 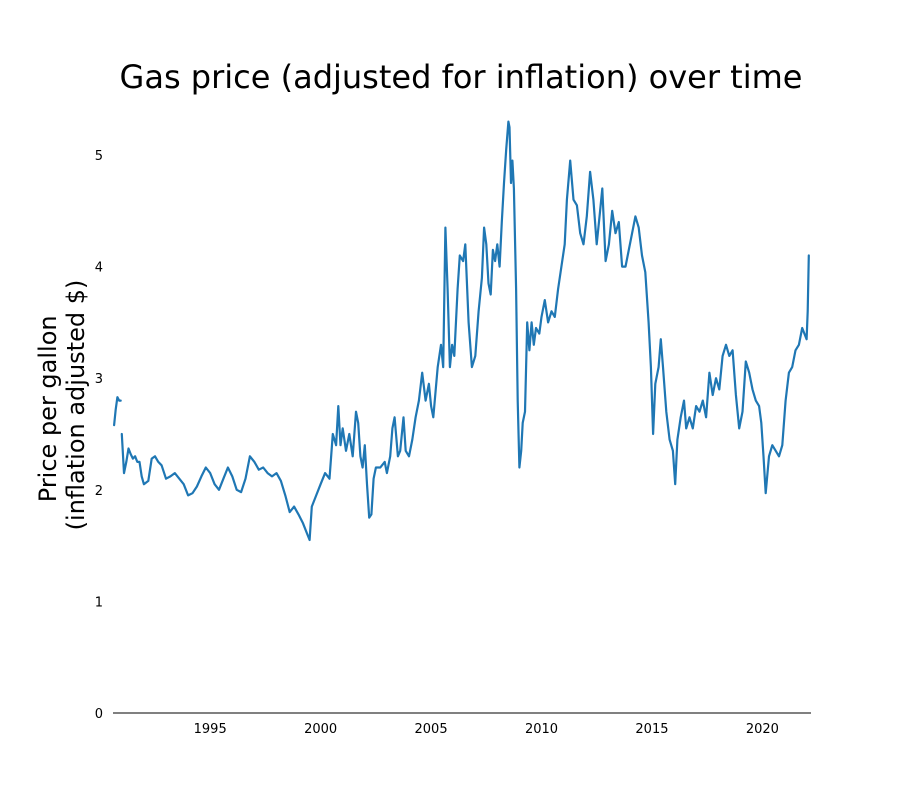 I want to click on y-tick-labels: 0 1 2 3 4 5, so click(x=99, y=435).